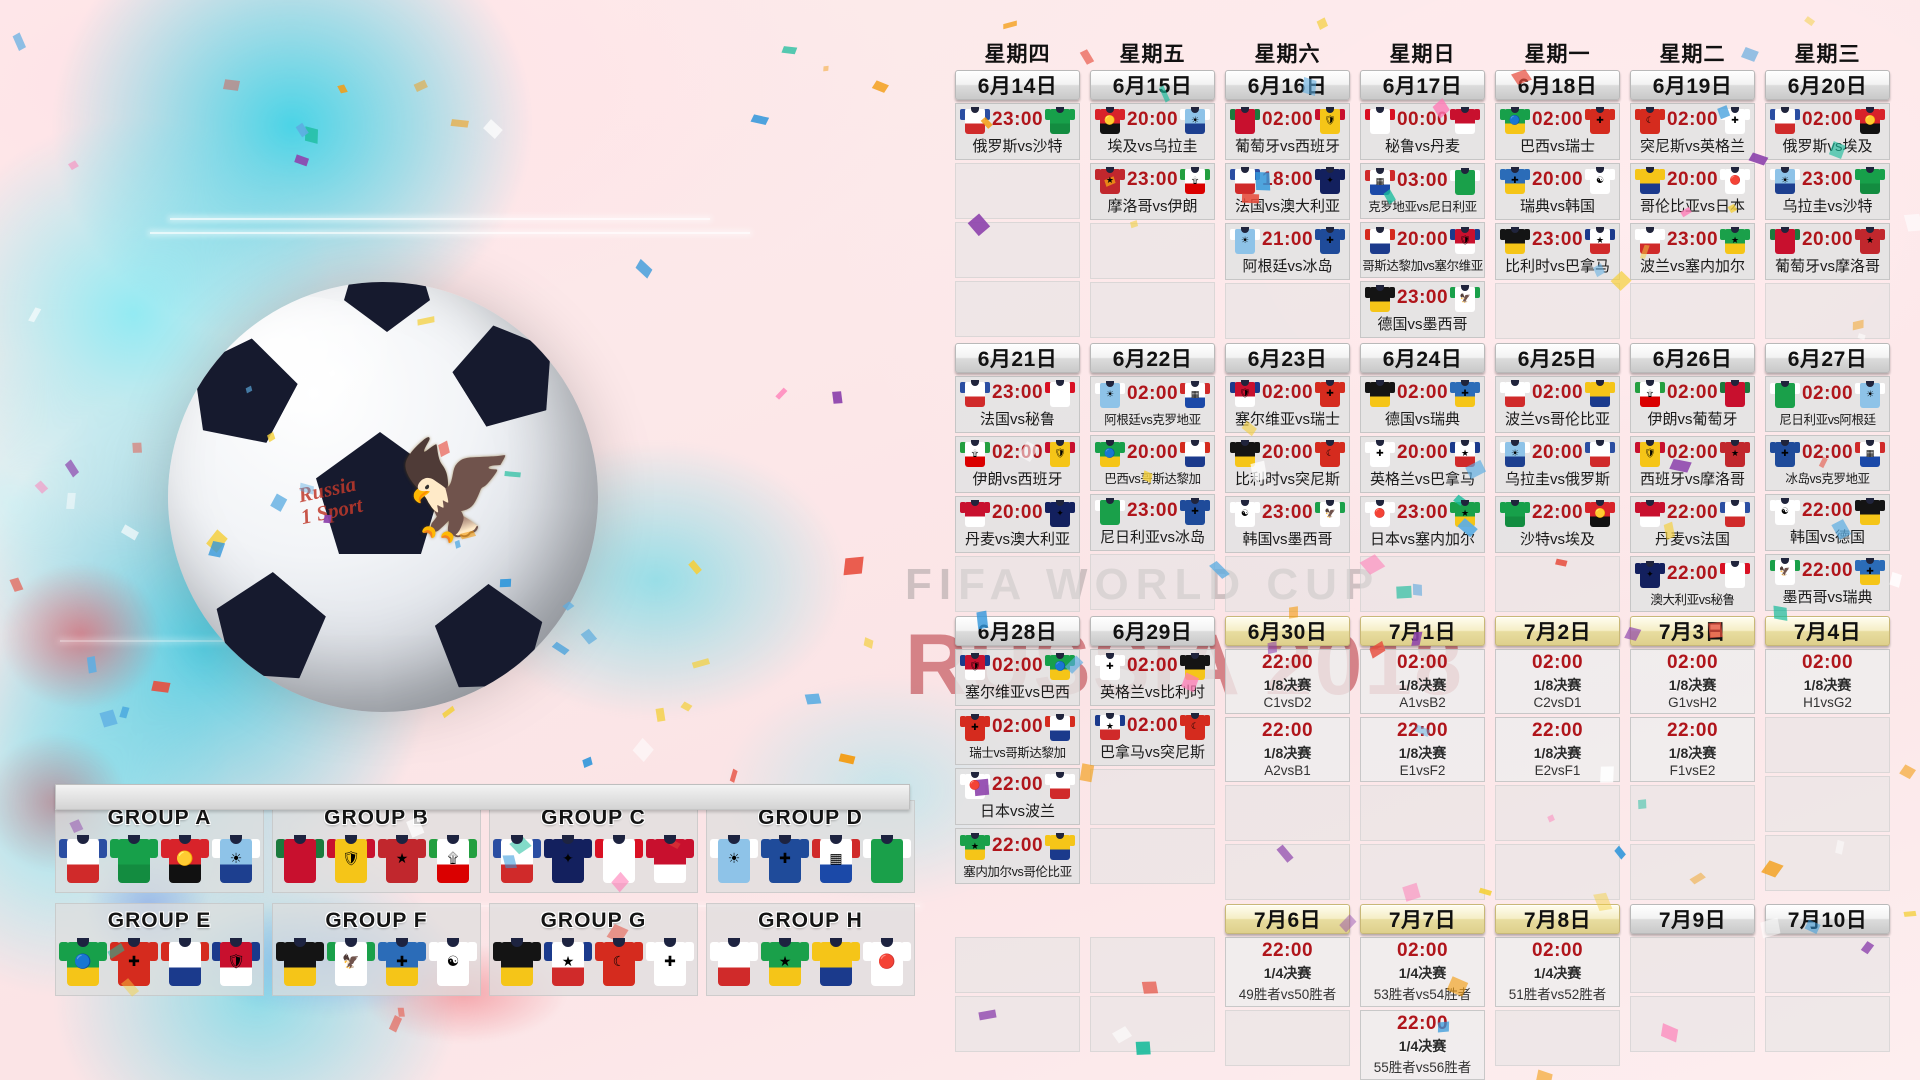 This screenshot has width=1920, height=1080. What do you see at coordinates (1827, 358) in the screenshot?
I see `date-chip: 6月27日` at bounding box center [1827, 358].